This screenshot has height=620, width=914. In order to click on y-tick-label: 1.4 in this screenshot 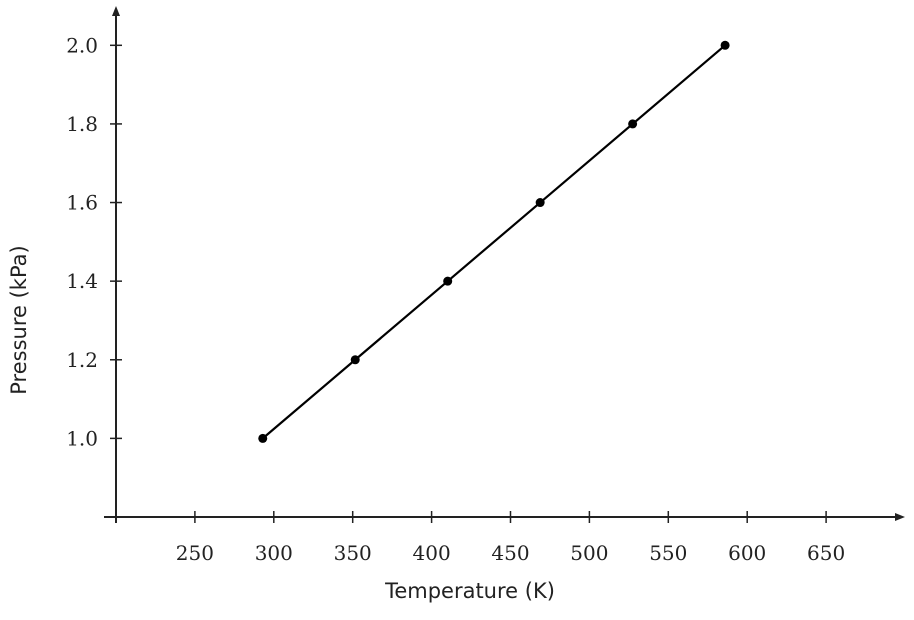, I will do `click(82, 281)`.